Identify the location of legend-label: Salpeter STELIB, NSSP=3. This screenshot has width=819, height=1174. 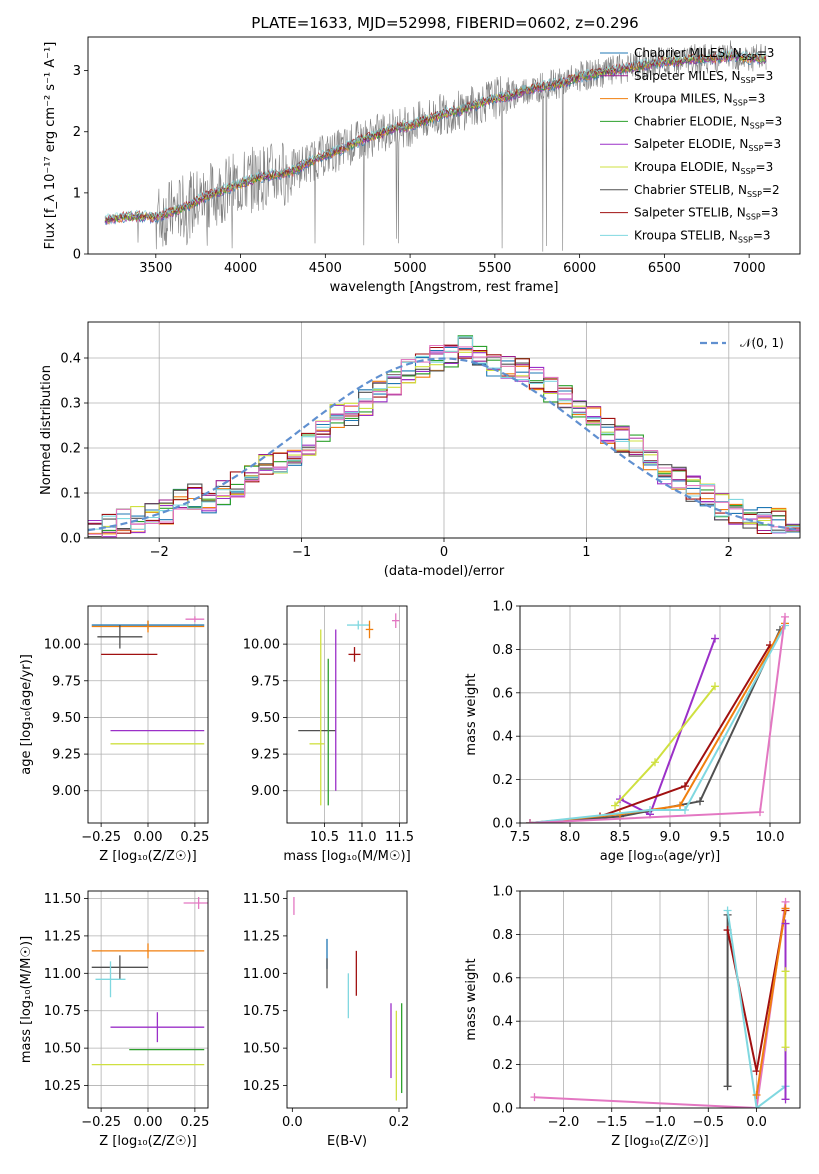
(706, 214).